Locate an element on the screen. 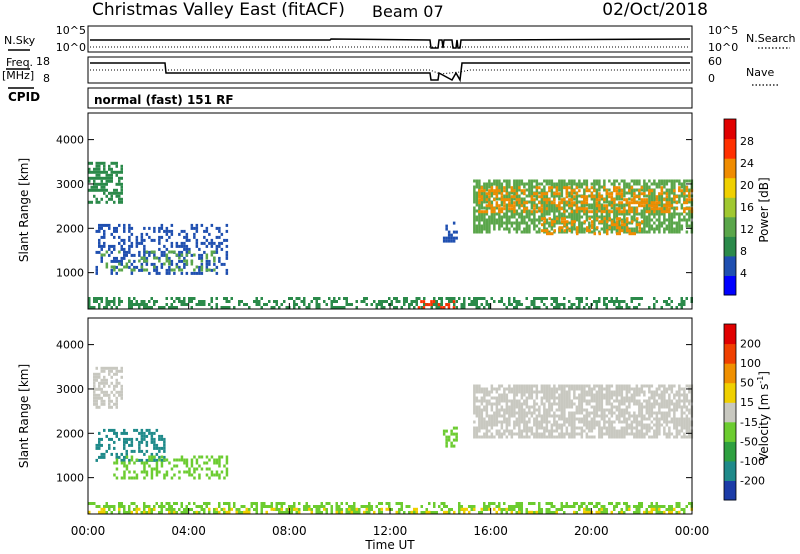 This screenshot has height=554, width=800. velocity-ytick-label: 2000 is located at coordinates (70, 433).